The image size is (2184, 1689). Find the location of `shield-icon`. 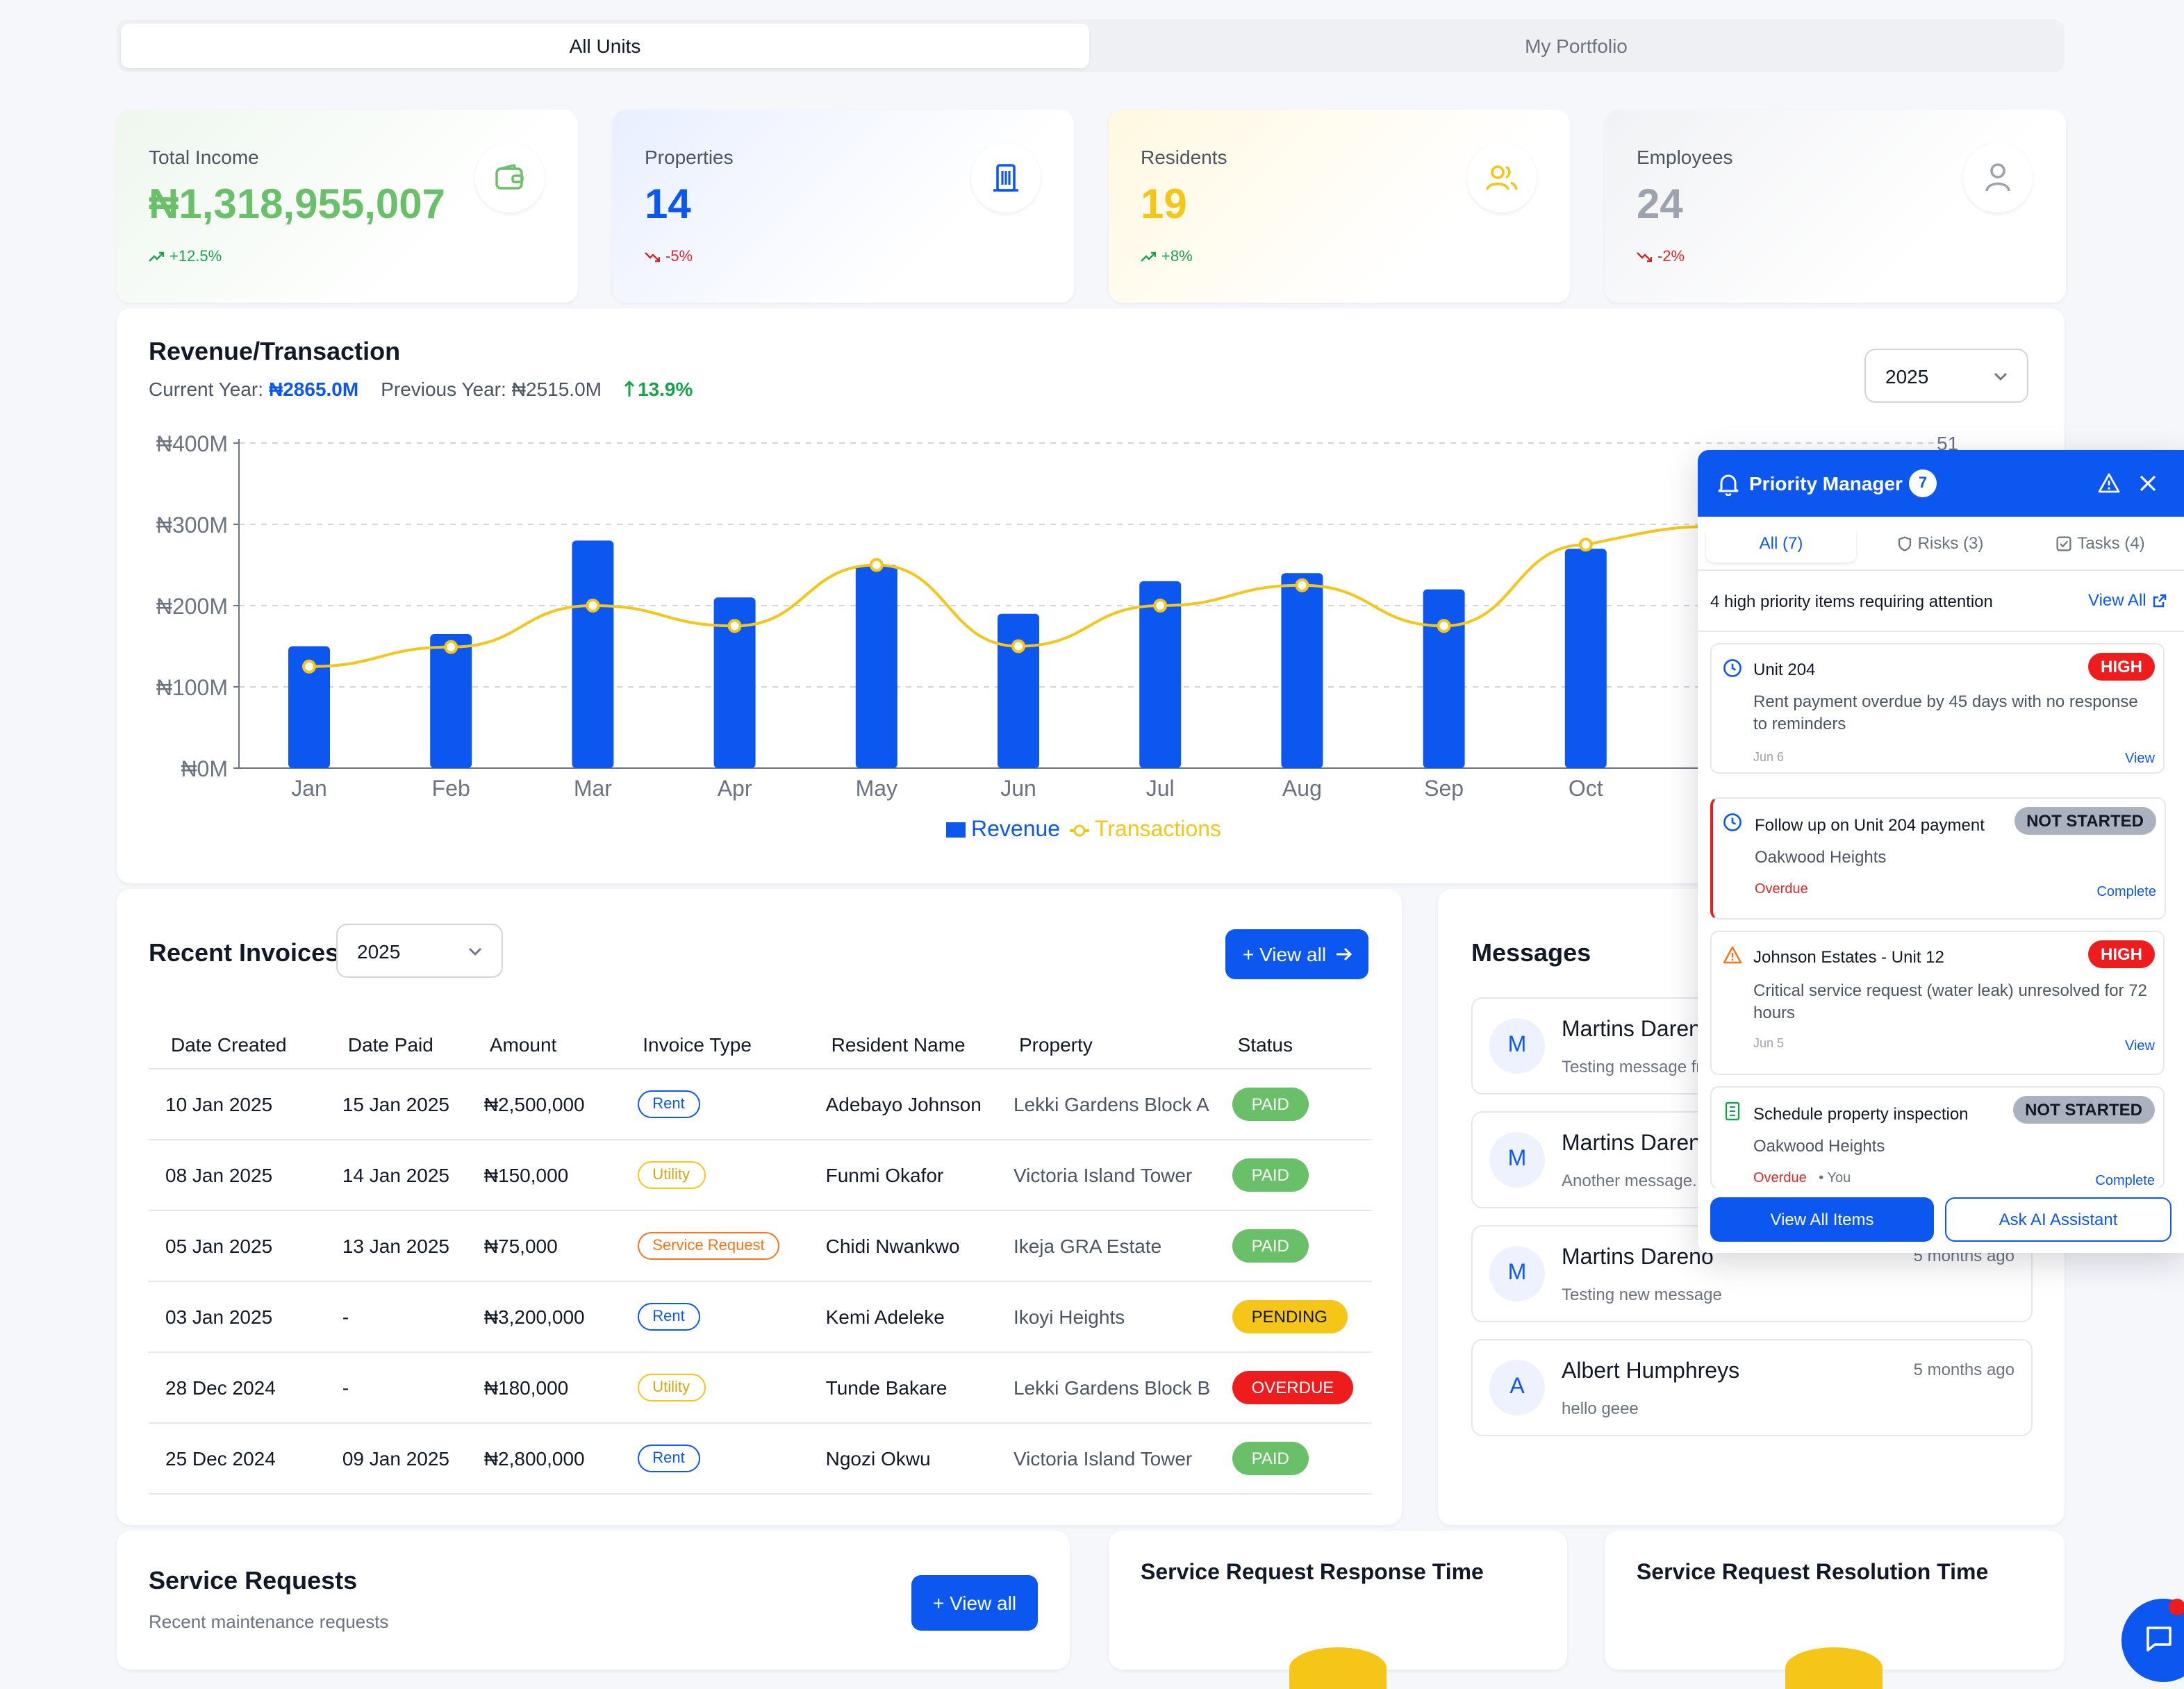

shield-icon is located at coordinates (1905, 543).